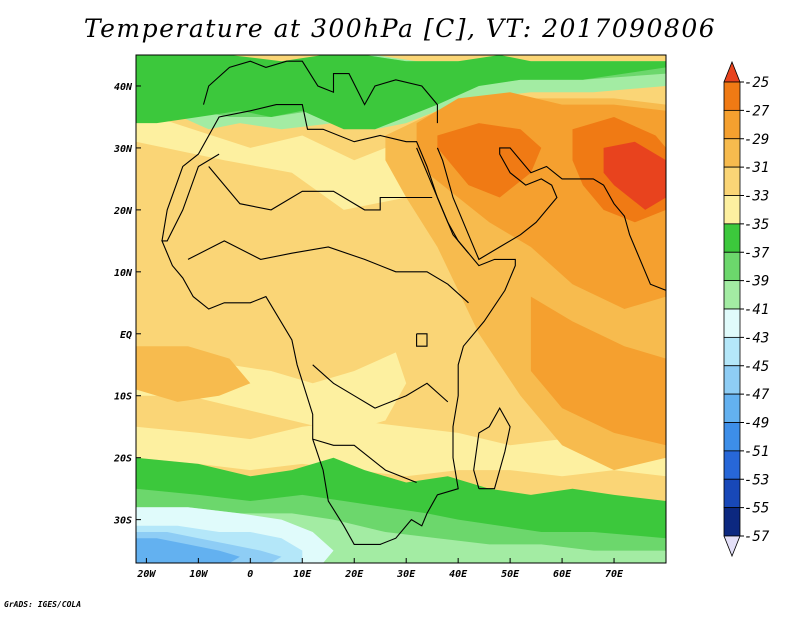  I want to click on credit-label: GrADS: IGES/COLA, so click(43, 604).